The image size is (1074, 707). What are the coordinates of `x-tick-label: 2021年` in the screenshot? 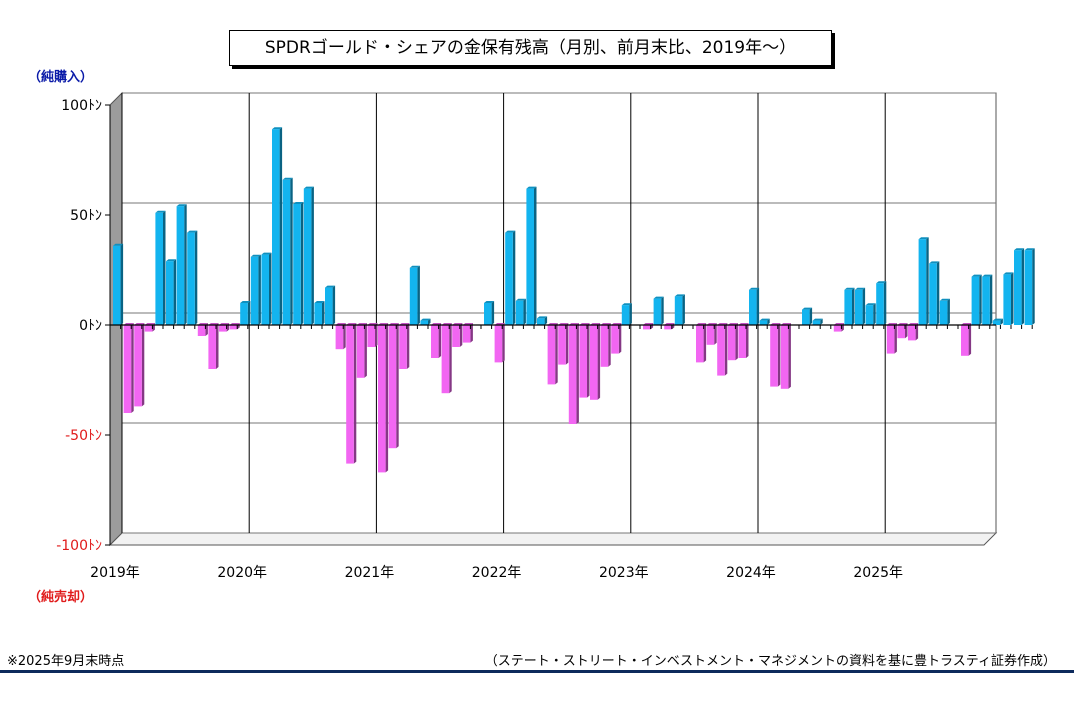 It's located at (370, 573).